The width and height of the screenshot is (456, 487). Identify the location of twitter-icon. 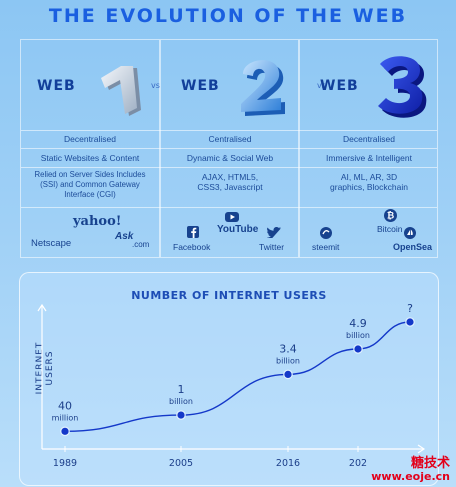
(274, 232).